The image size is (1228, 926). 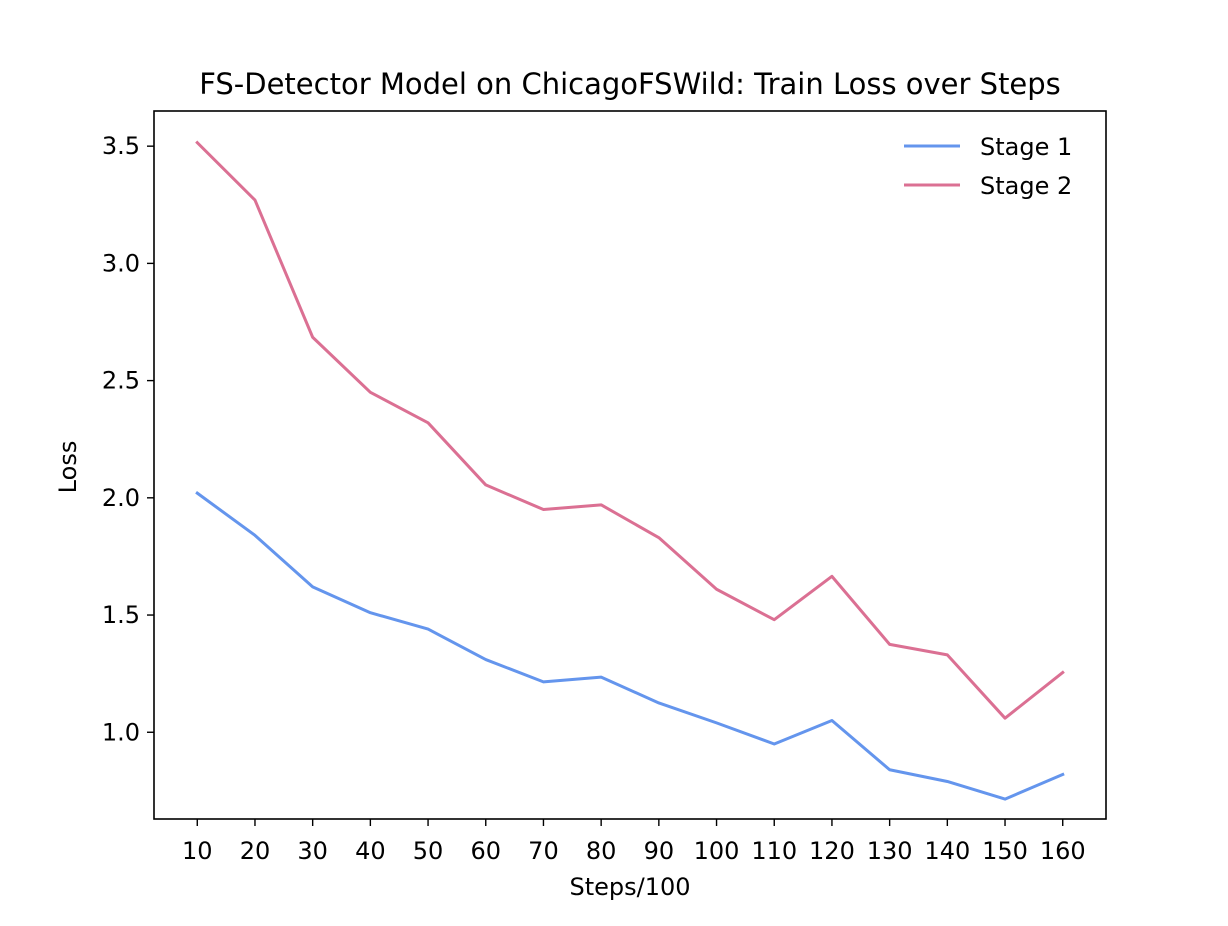 I want to click on x-axis: 10 20 30 40 50 60 70 80 90 100 110 120 130 140 150 160, so click(x=634, y=842).